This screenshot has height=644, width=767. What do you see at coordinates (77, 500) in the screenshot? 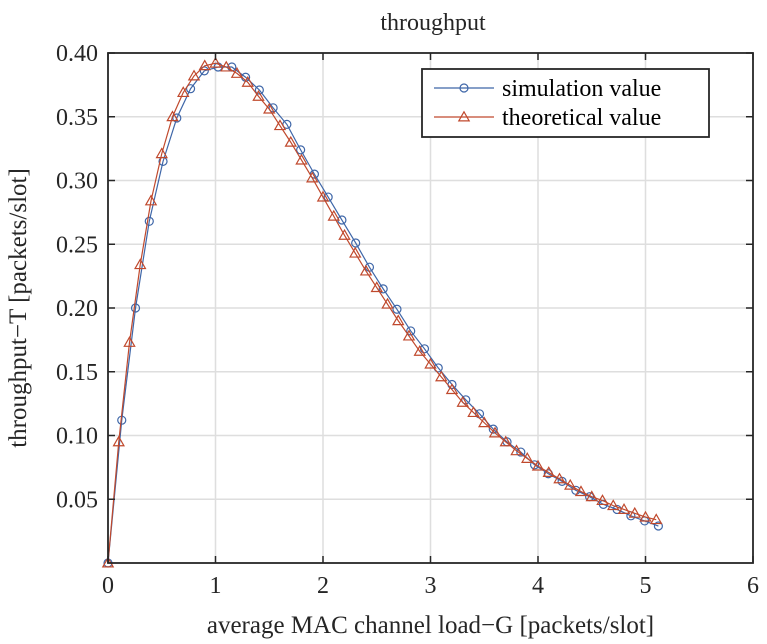
I see `y-tick-label: 0.05` at bounding box center [77, 500].